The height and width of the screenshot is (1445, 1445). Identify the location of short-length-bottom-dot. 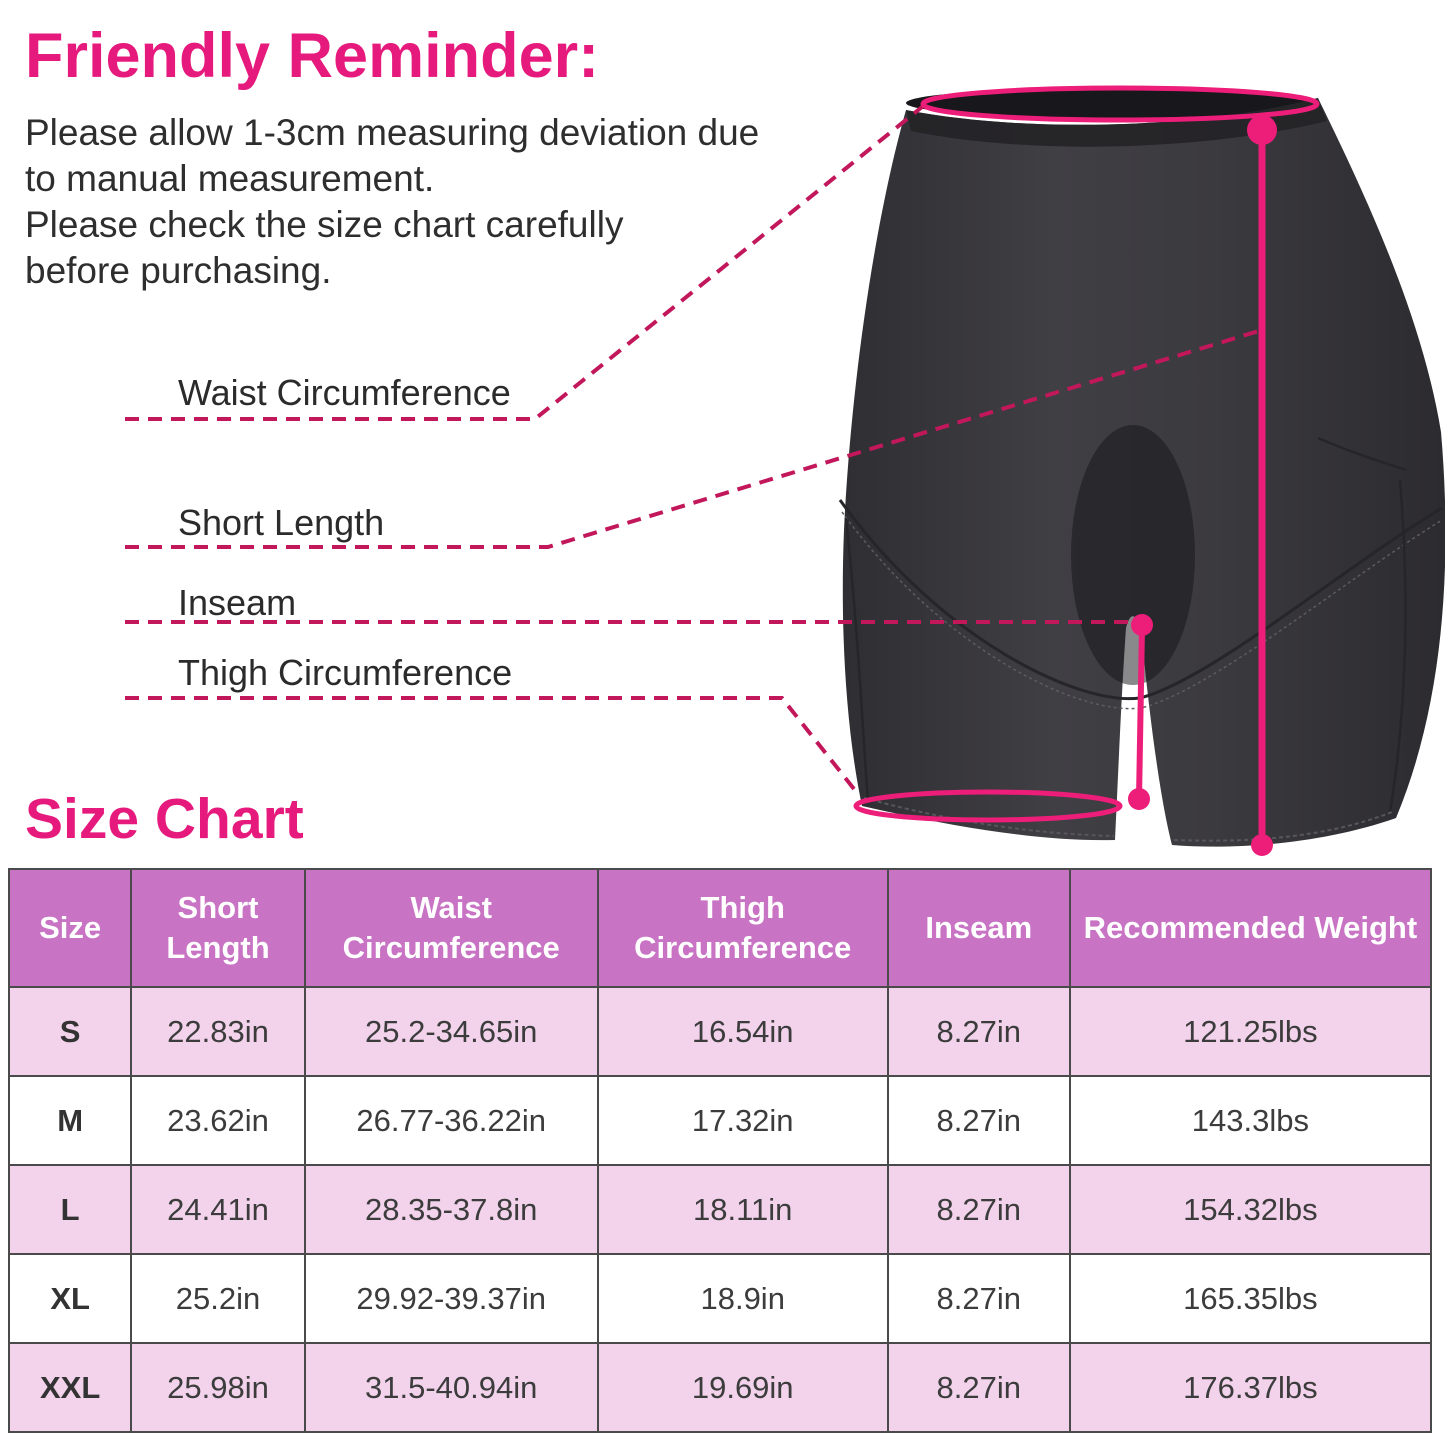
(1262, 845).